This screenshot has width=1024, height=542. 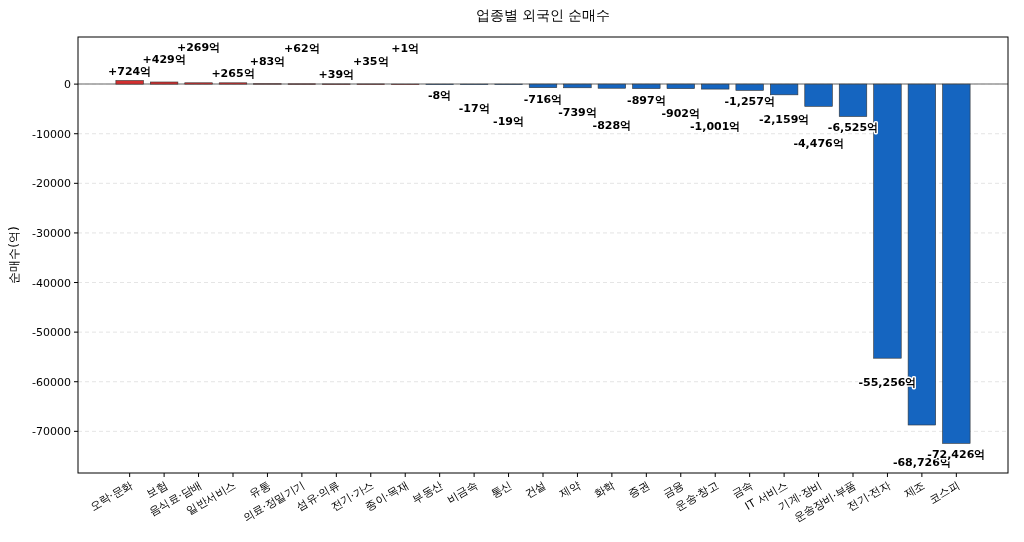 What do you see at coordinates (51, 134) in the screenshot?
I see `y-tick-label: -10000` at bounding box center [51, 134].